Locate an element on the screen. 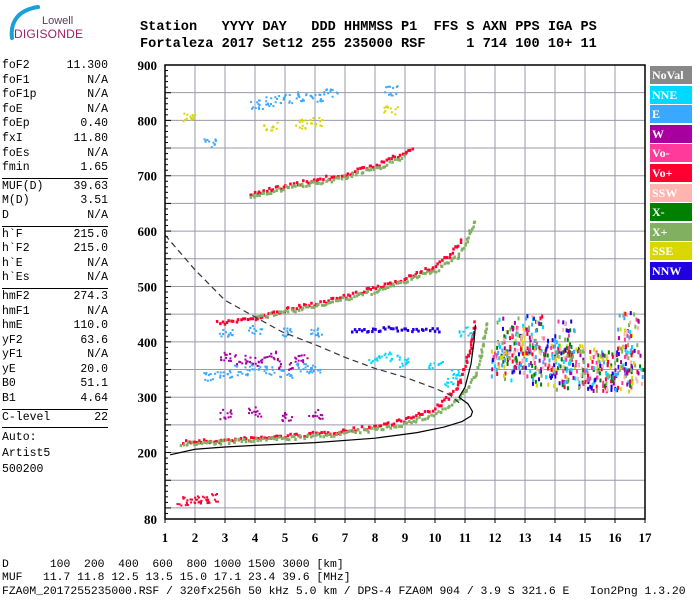 The width and height of the screenshot is (700, 600). logo-arc-icon is located at coordinates (24, 22).